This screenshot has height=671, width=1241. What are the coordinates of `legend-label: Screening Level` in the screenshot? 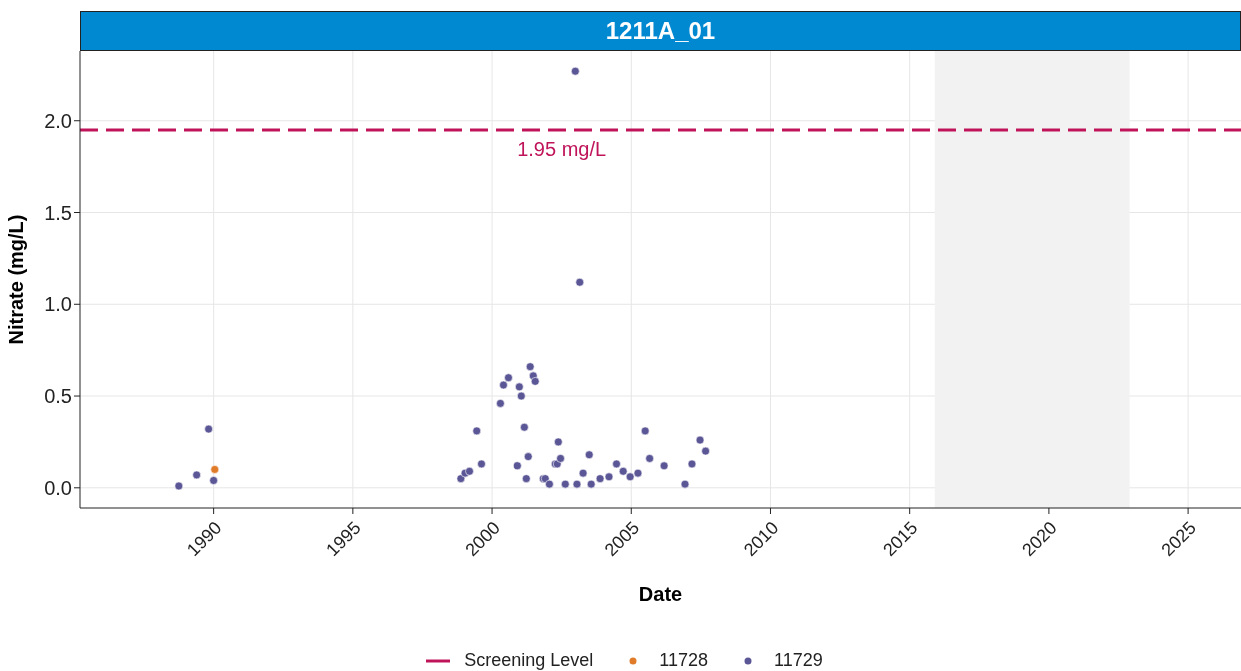 It's located at (529, 660).